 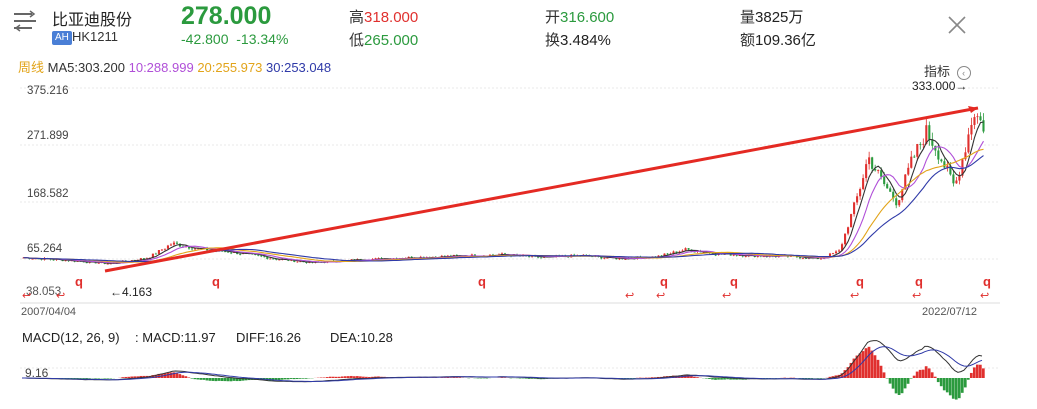 What do you see at coordinates (957, 25) in the screenshot?
I see `close-icon` at bounding box center [957, 25].